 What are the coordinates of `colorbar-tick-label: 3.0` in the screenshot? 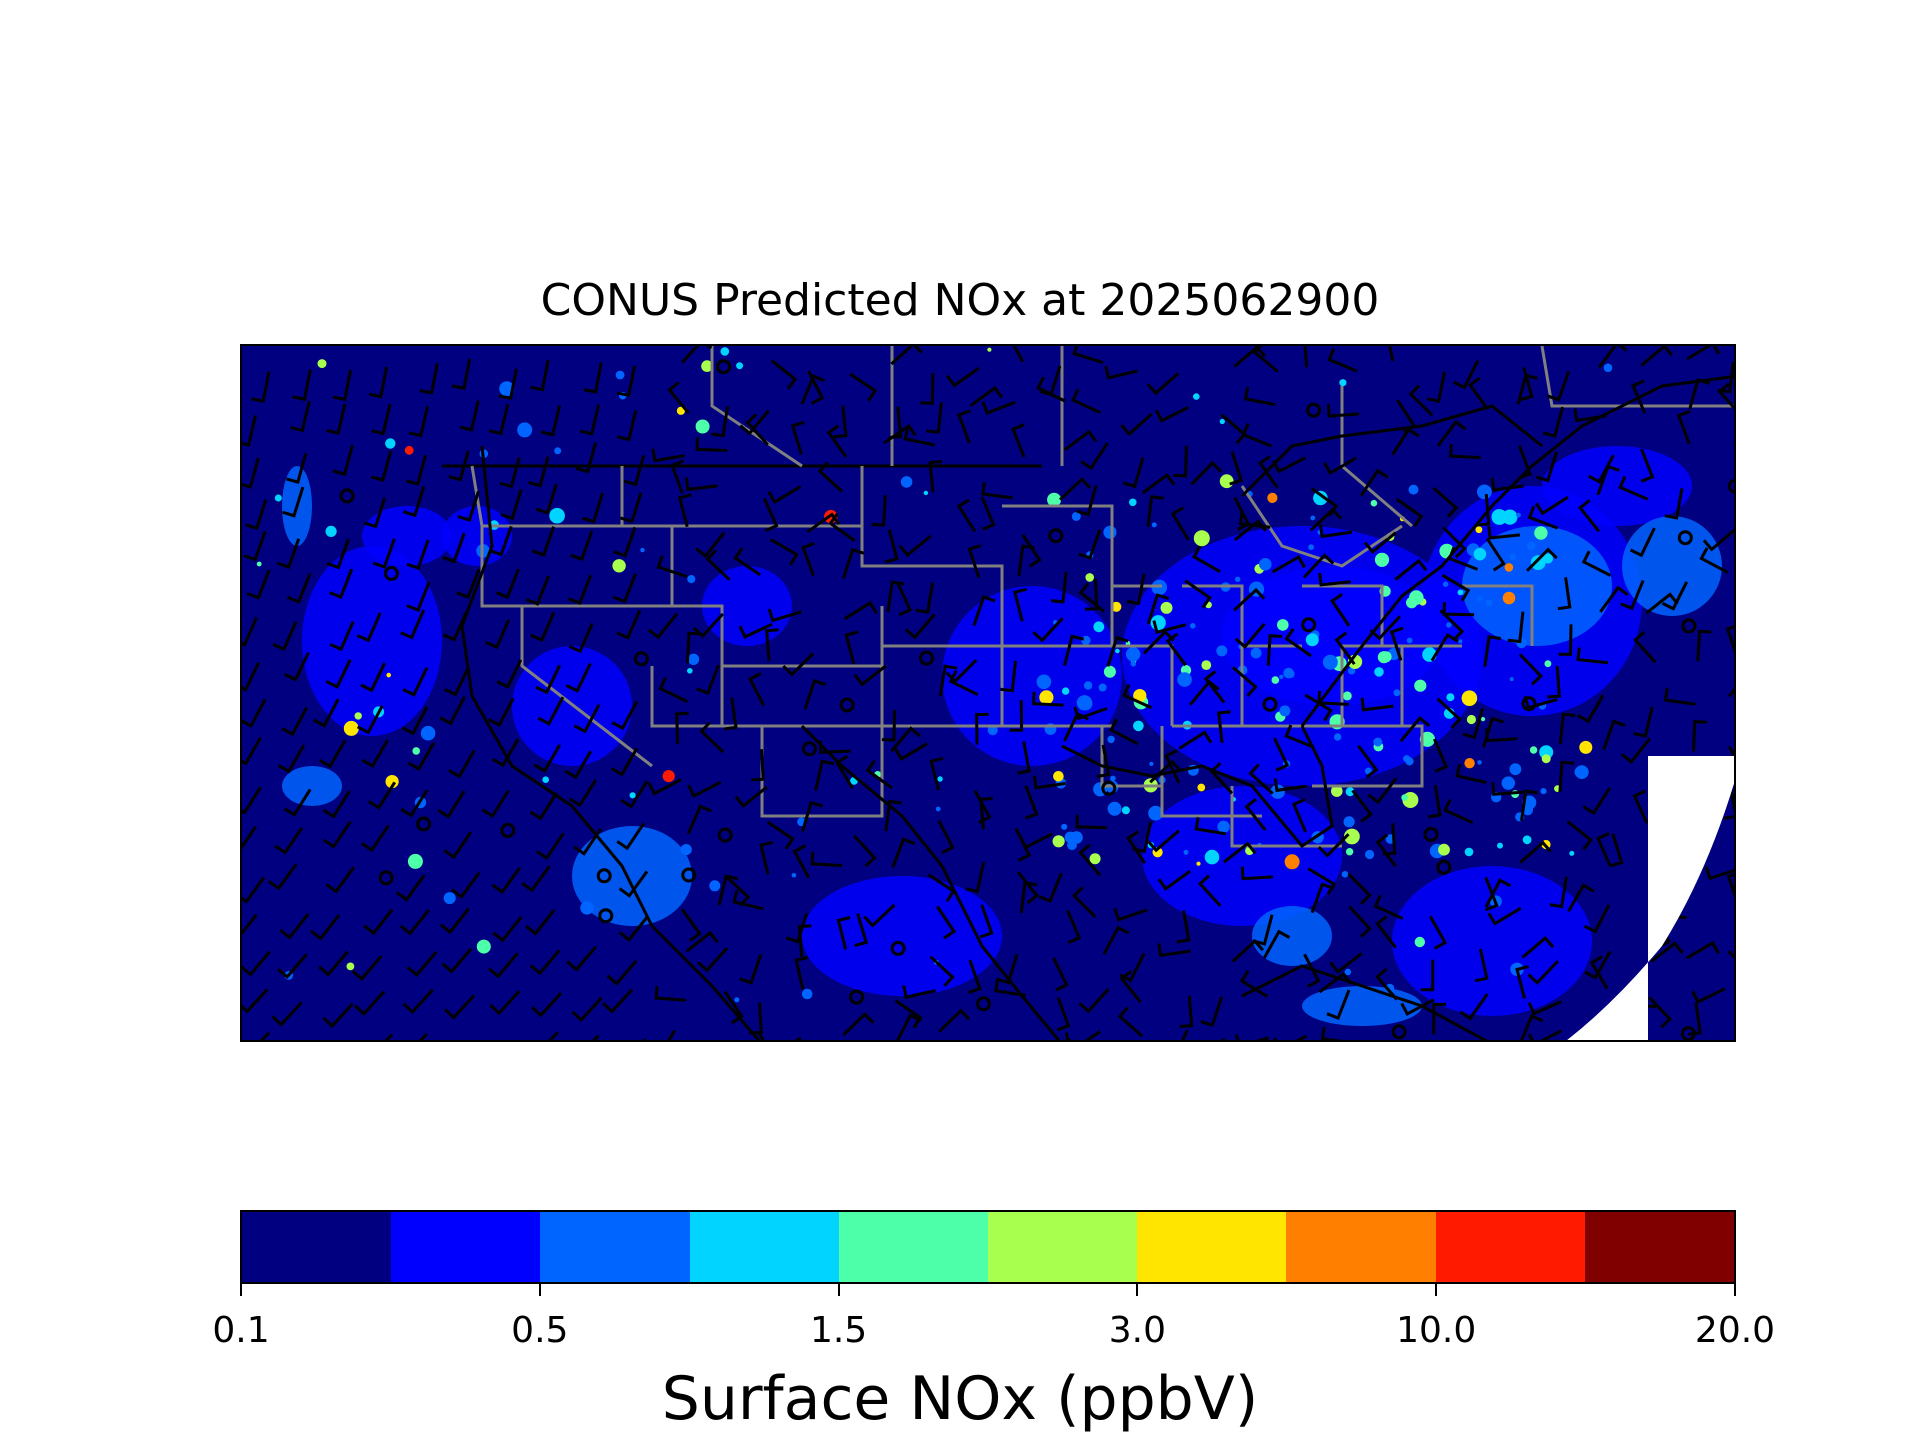 It's located at (1137, 1330).